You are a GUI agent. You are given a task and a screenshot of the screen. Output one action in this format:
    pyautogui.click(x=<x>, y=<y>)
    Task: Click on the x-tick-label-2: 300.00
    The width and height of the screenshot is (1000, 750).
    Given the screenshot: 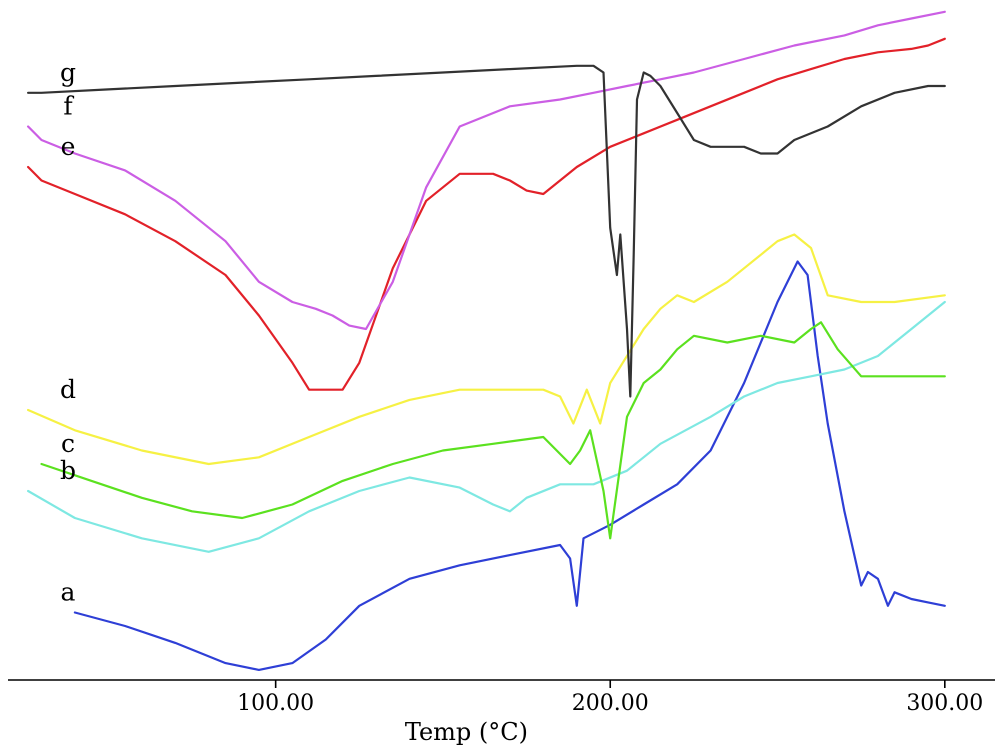 What is the action you would take?
    pyautogui.click(x=944, y=703)
    